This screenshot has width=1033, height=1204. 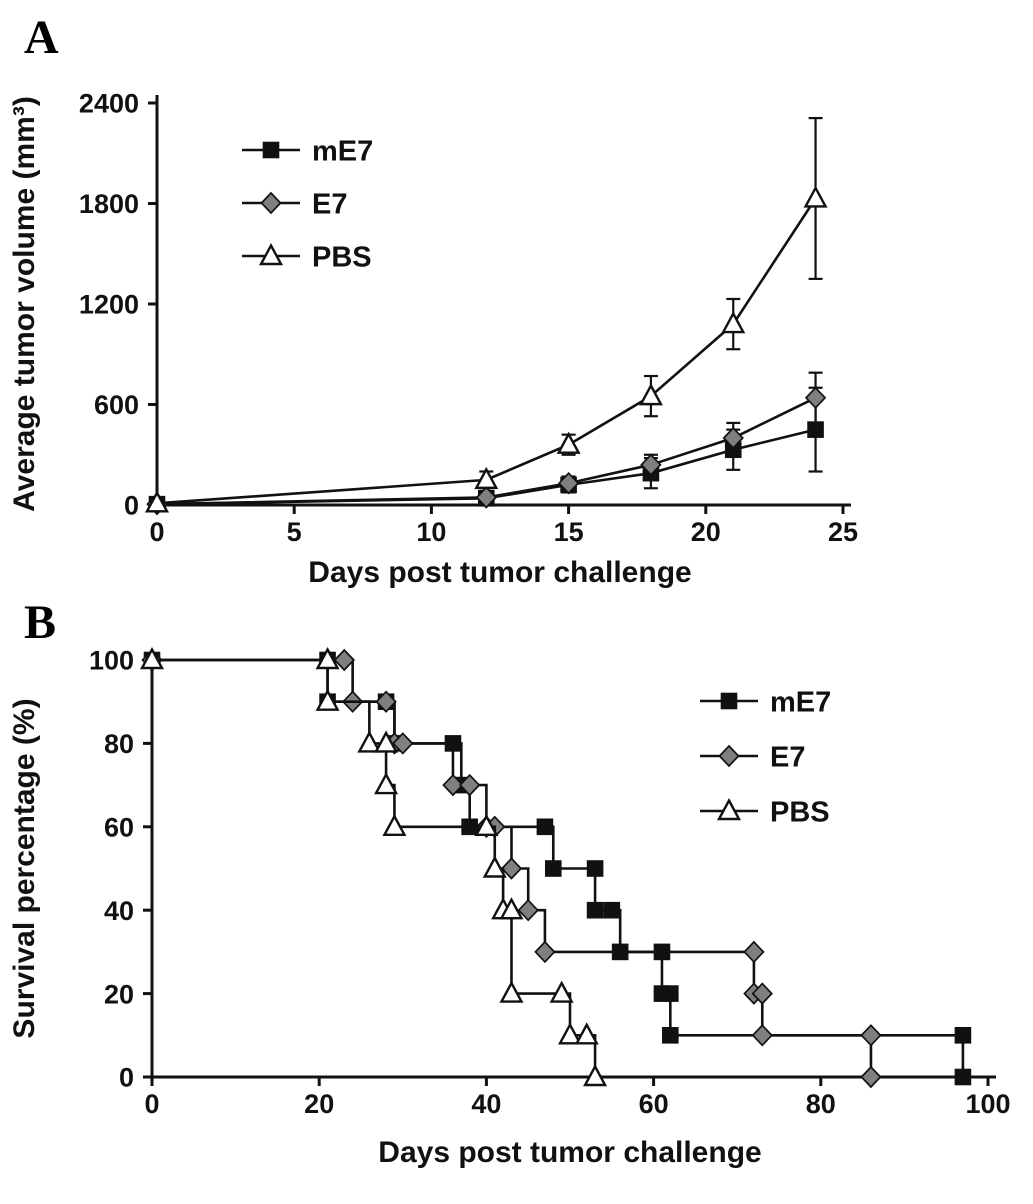 I want to click on x-tick-label: 10, so click(x=431, y=532).